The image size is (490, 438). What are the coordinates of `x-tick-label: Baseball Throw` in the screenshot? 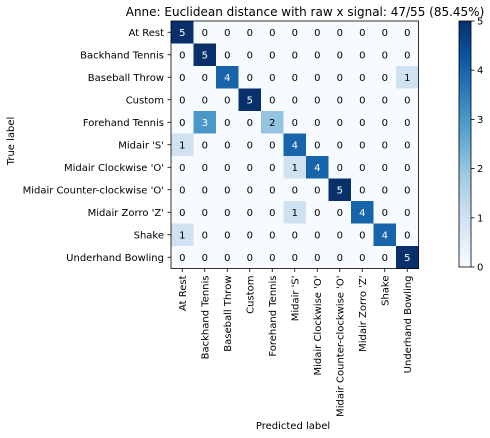 It's located at (228, 314).